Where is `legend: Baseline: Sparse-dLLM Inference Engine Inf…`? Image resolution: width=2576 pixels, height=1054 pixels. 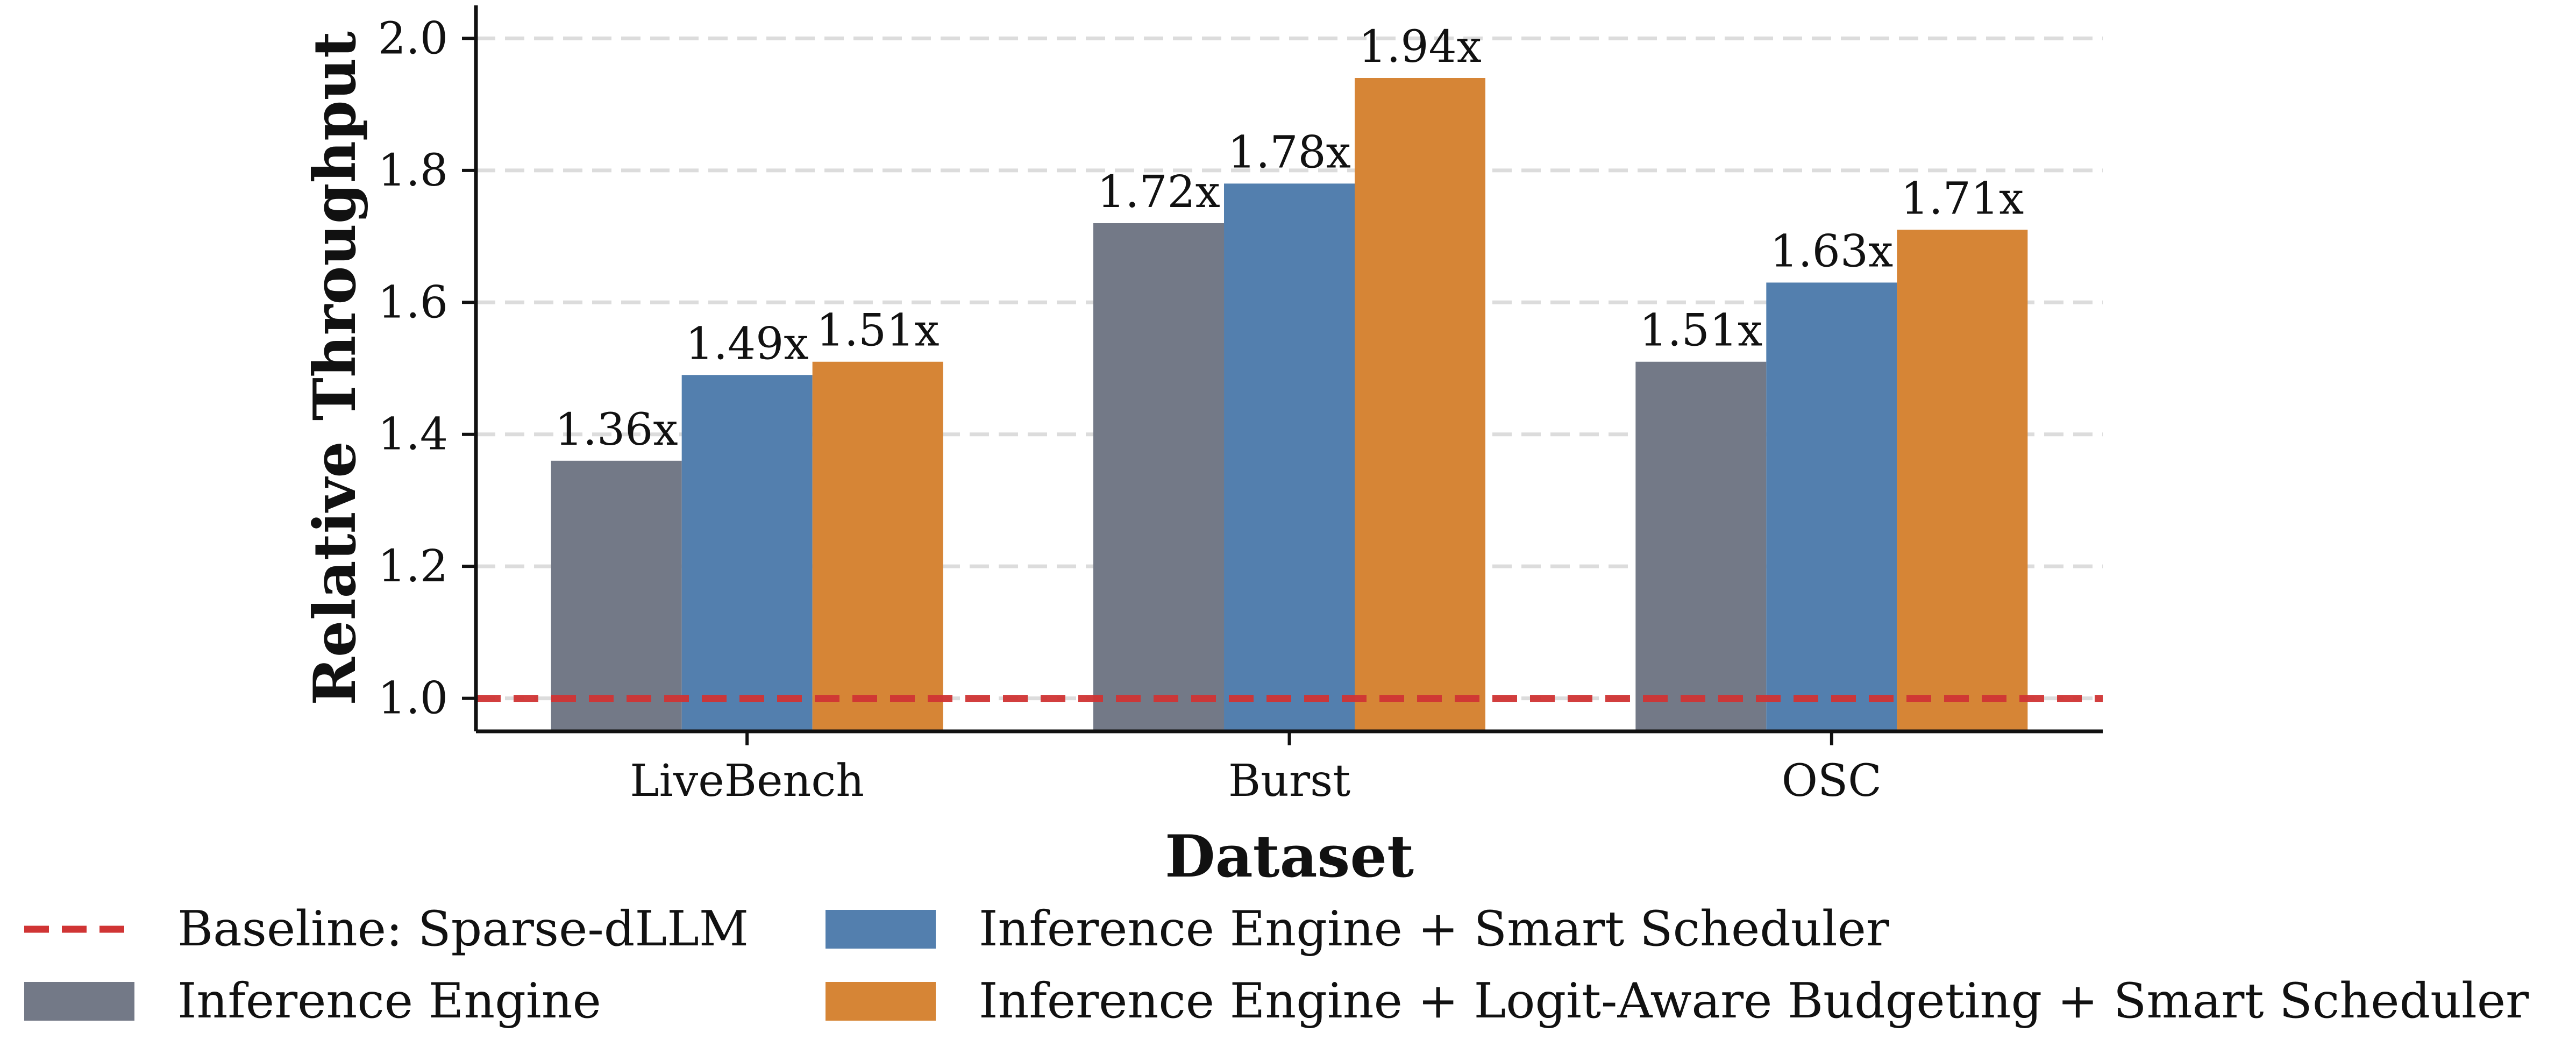
legend: Baseline: Sparse-dLLM Inference Engine Inf… is located at coordinates (1277, 965).